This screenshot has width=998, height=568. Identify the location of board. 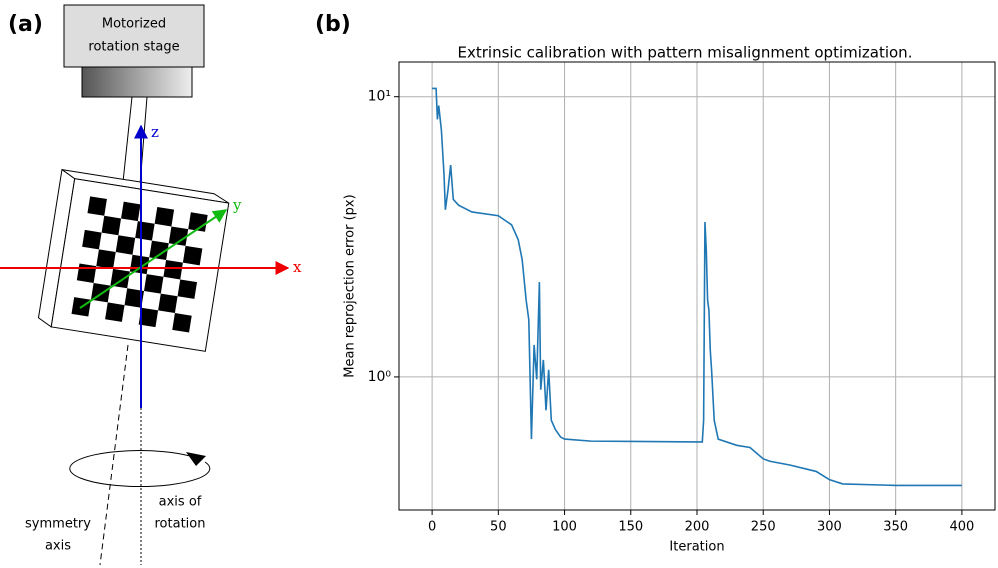
(133, 260).